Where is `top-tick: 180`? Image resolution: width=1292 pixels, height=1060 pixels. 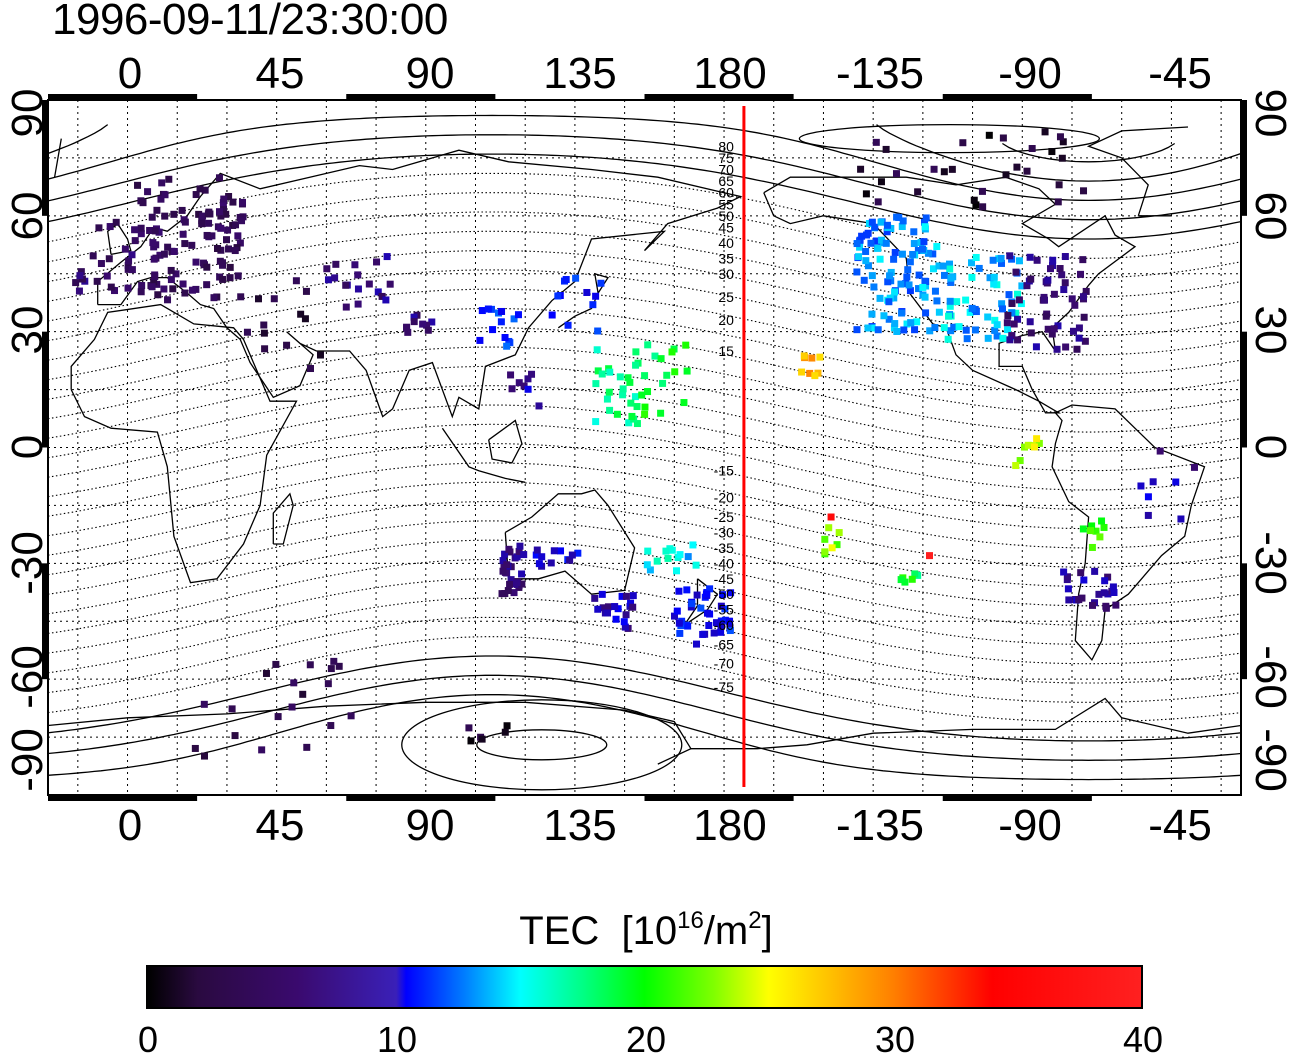 top-tick: 180 is located at coordinates (730, 73).